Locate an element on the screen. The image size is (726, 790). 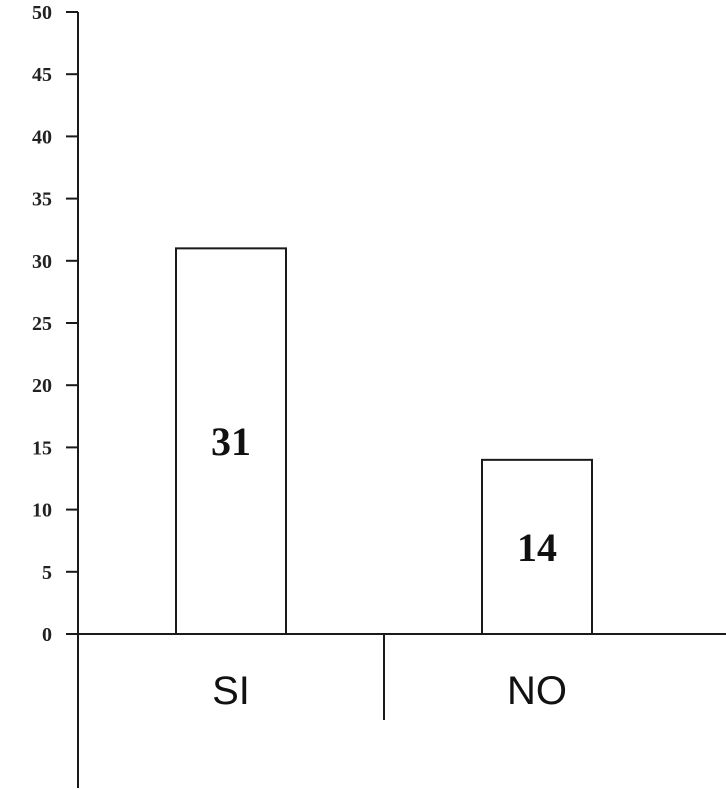
bar-si is located at coordinates (231, 441).